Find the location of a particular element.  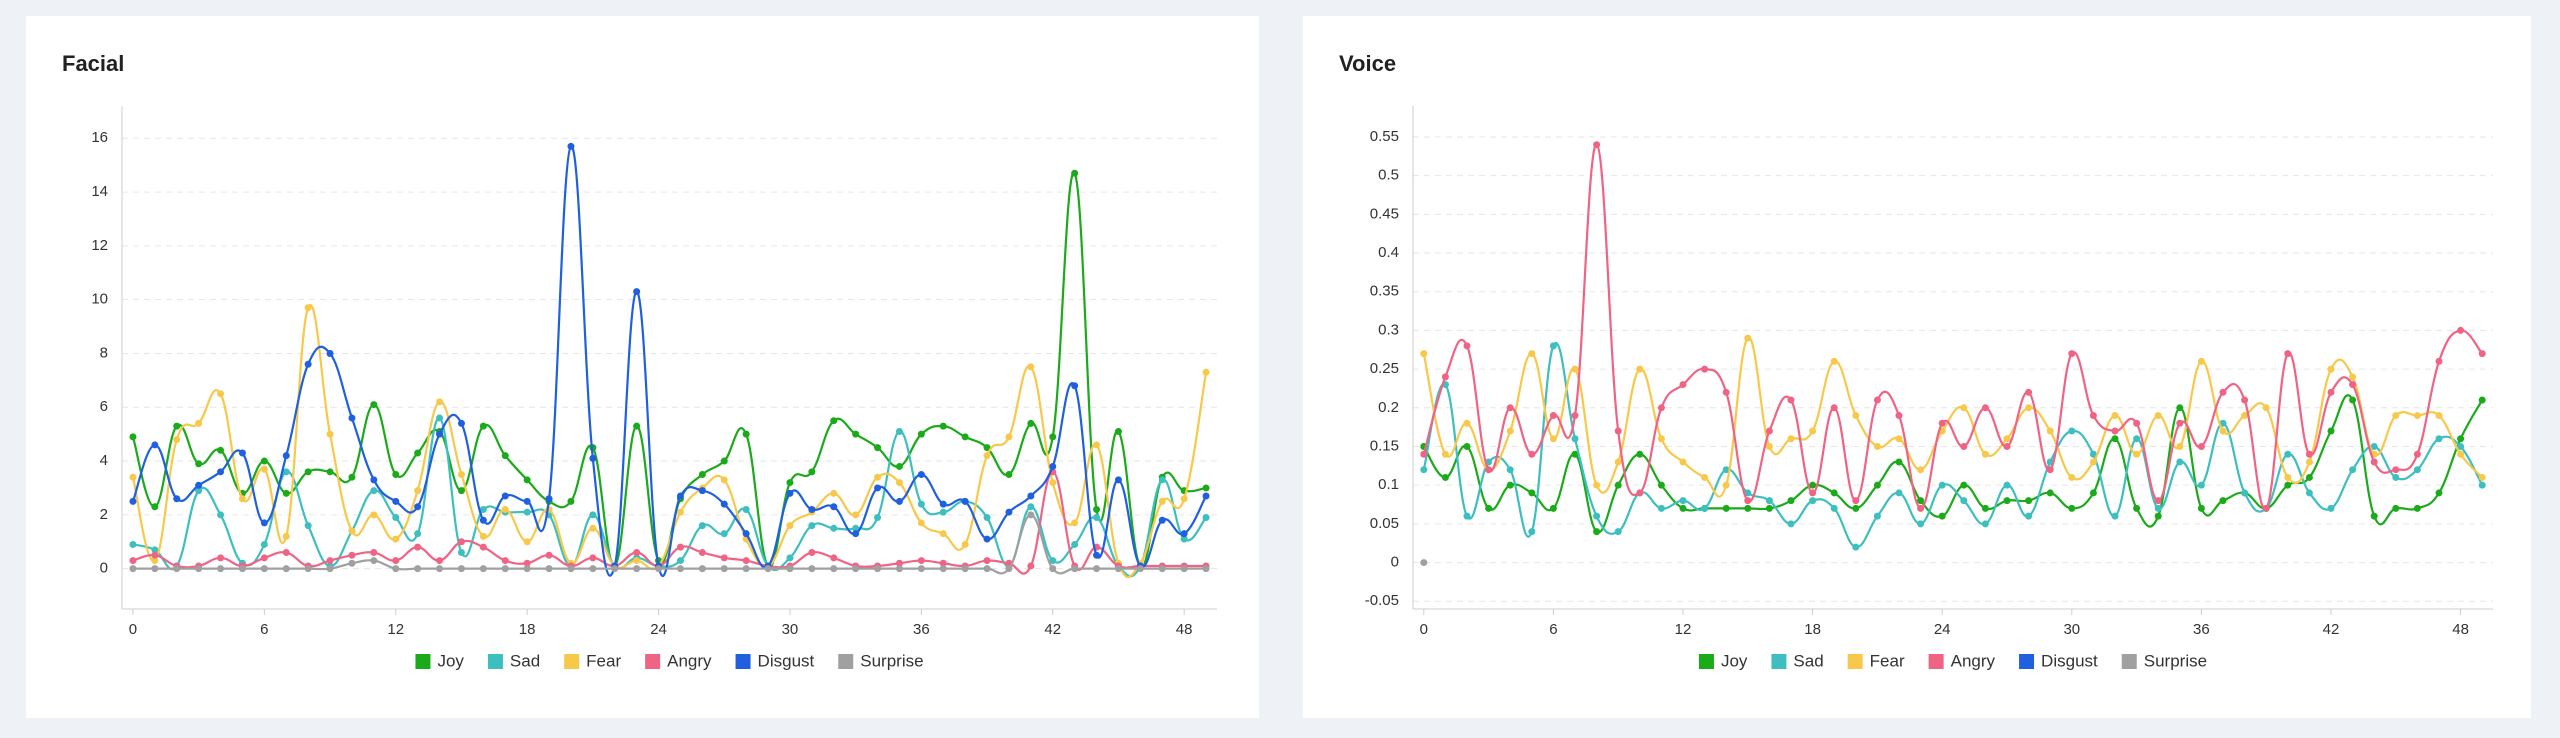

legend-item: Joy is located at coordinates (1723, 660).